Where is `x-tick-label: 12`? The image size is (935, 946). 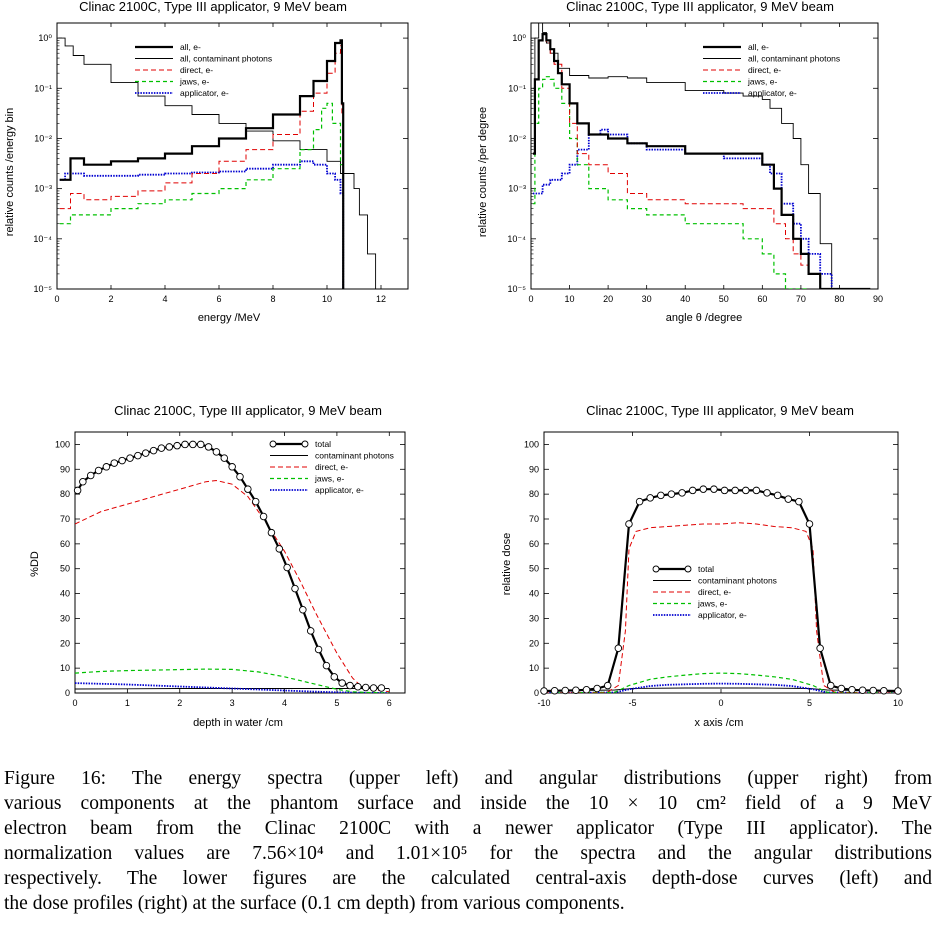
x-tick-label: 12 is located at coordinates (381, 299).